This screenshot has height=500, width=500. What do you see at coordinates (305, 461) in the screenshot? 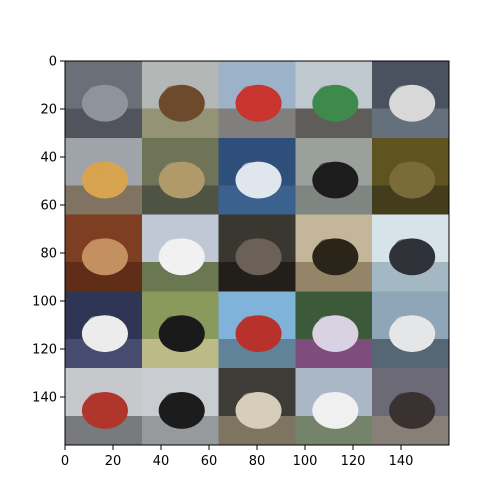
I see `x-tick-label: 100` at bounding box center [305, 461].